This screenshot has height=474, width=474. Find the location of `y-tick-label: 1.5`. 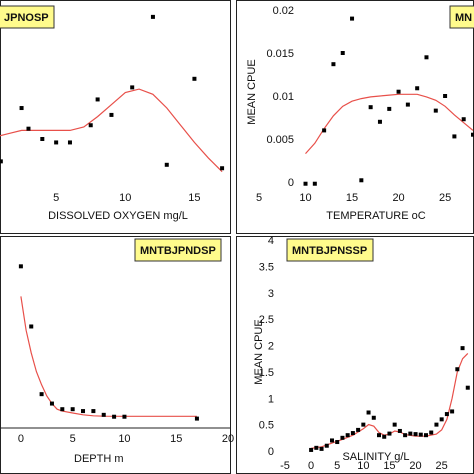

y-tick-label: 1.5 is located at coordinates (266, 373).